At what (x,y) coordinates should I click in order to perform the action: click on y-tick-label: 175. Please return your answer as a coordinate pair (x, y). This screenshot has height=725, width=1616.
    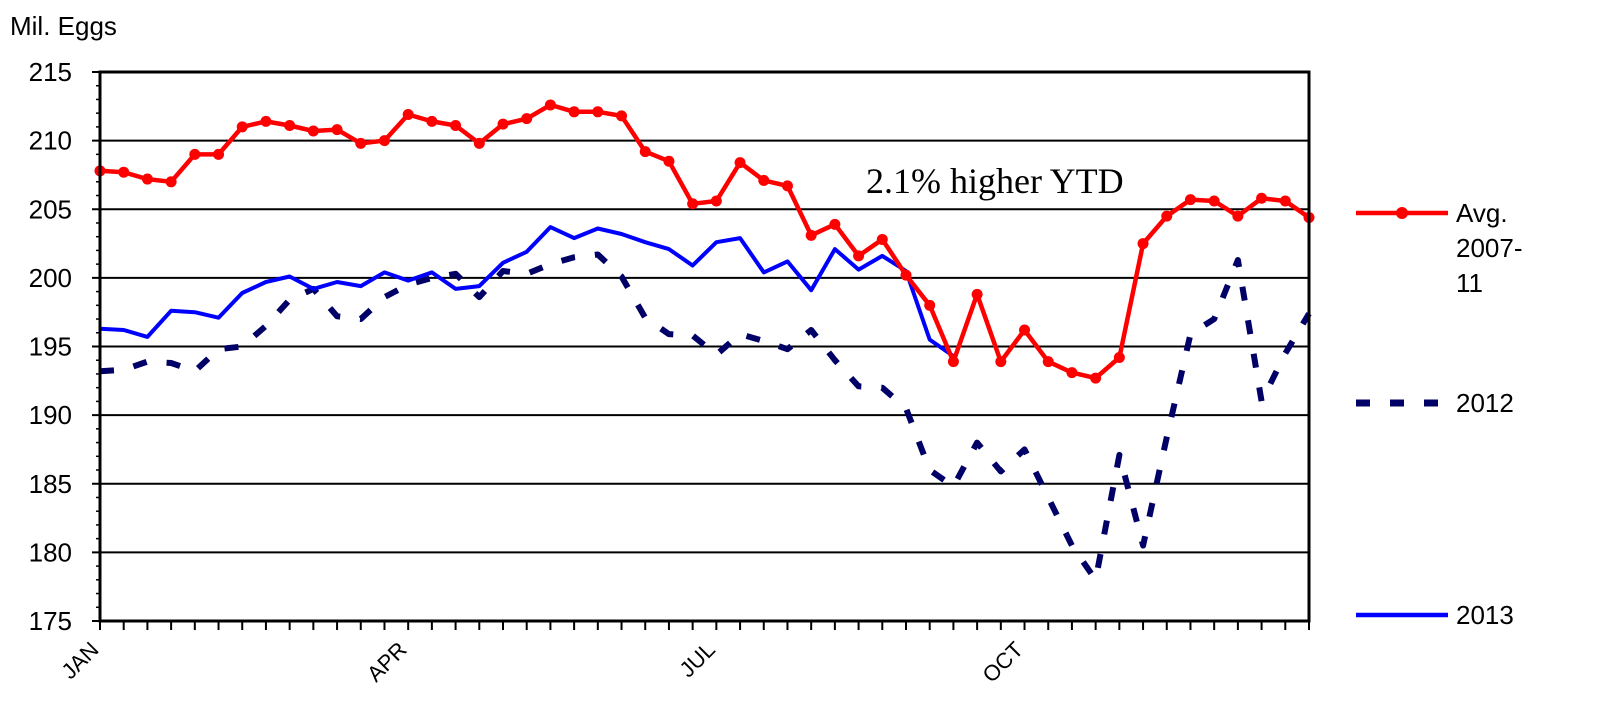
    Looking at the image, I should click on (50, 621).